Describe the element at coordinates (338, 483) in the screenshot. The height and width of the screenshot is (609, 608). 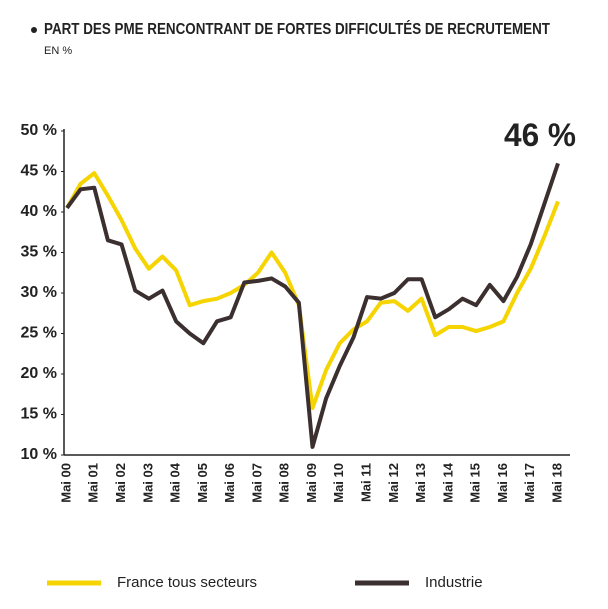
I see `x-tick-label: Mai 10` at that location.